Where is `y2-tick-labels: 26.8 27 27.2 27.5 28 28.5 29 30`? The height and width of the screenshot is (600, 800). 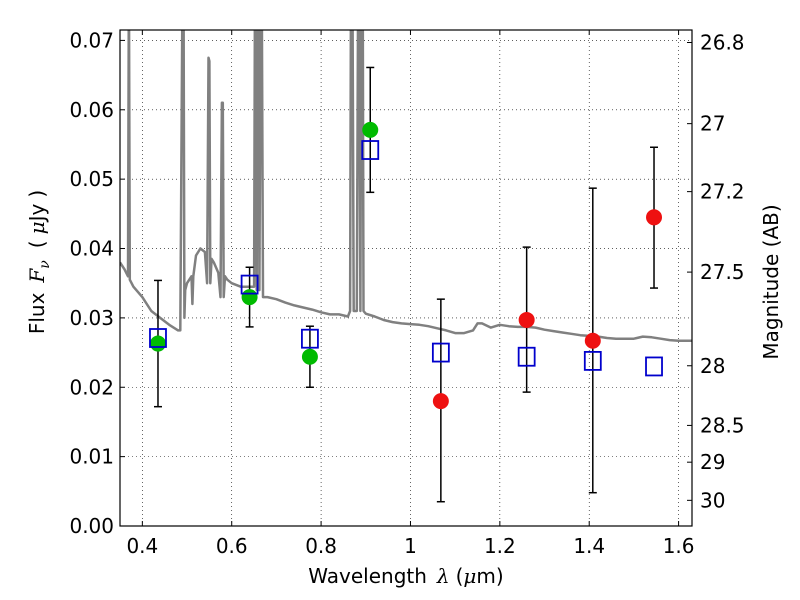 y2-tick-labels: 26.8 27 27.2 27.5 28 28.5 29 30 is located at coordinates (722, 271).